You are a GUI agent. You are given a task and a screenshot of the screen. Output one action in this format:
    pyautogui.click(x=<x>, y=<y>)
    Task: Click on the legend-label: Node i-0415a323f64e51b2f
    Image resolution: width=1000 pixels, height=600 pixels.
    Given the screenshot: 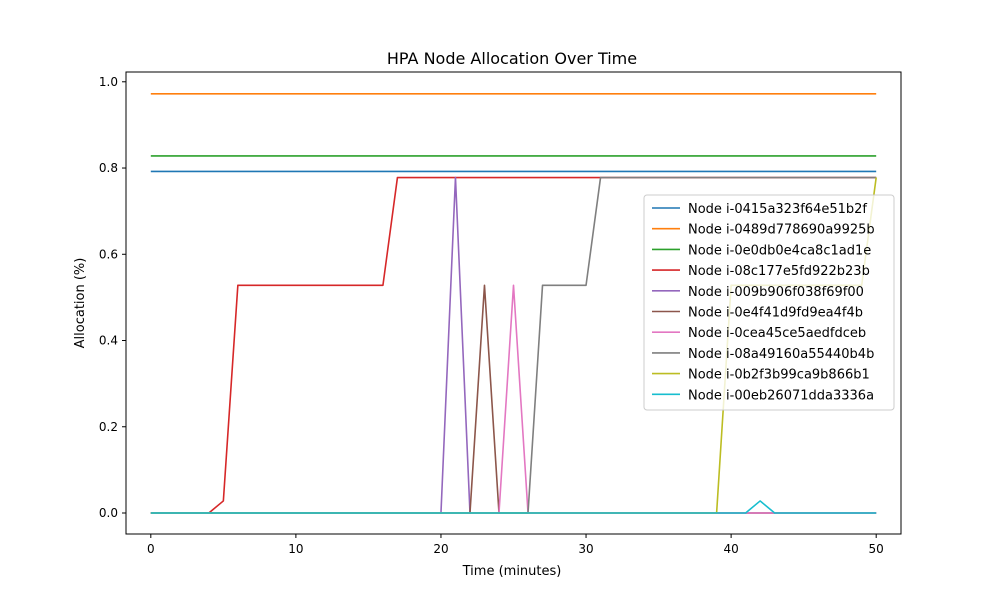 What is the action you would take?
    pyautogui.click(x=777, y=209)
    